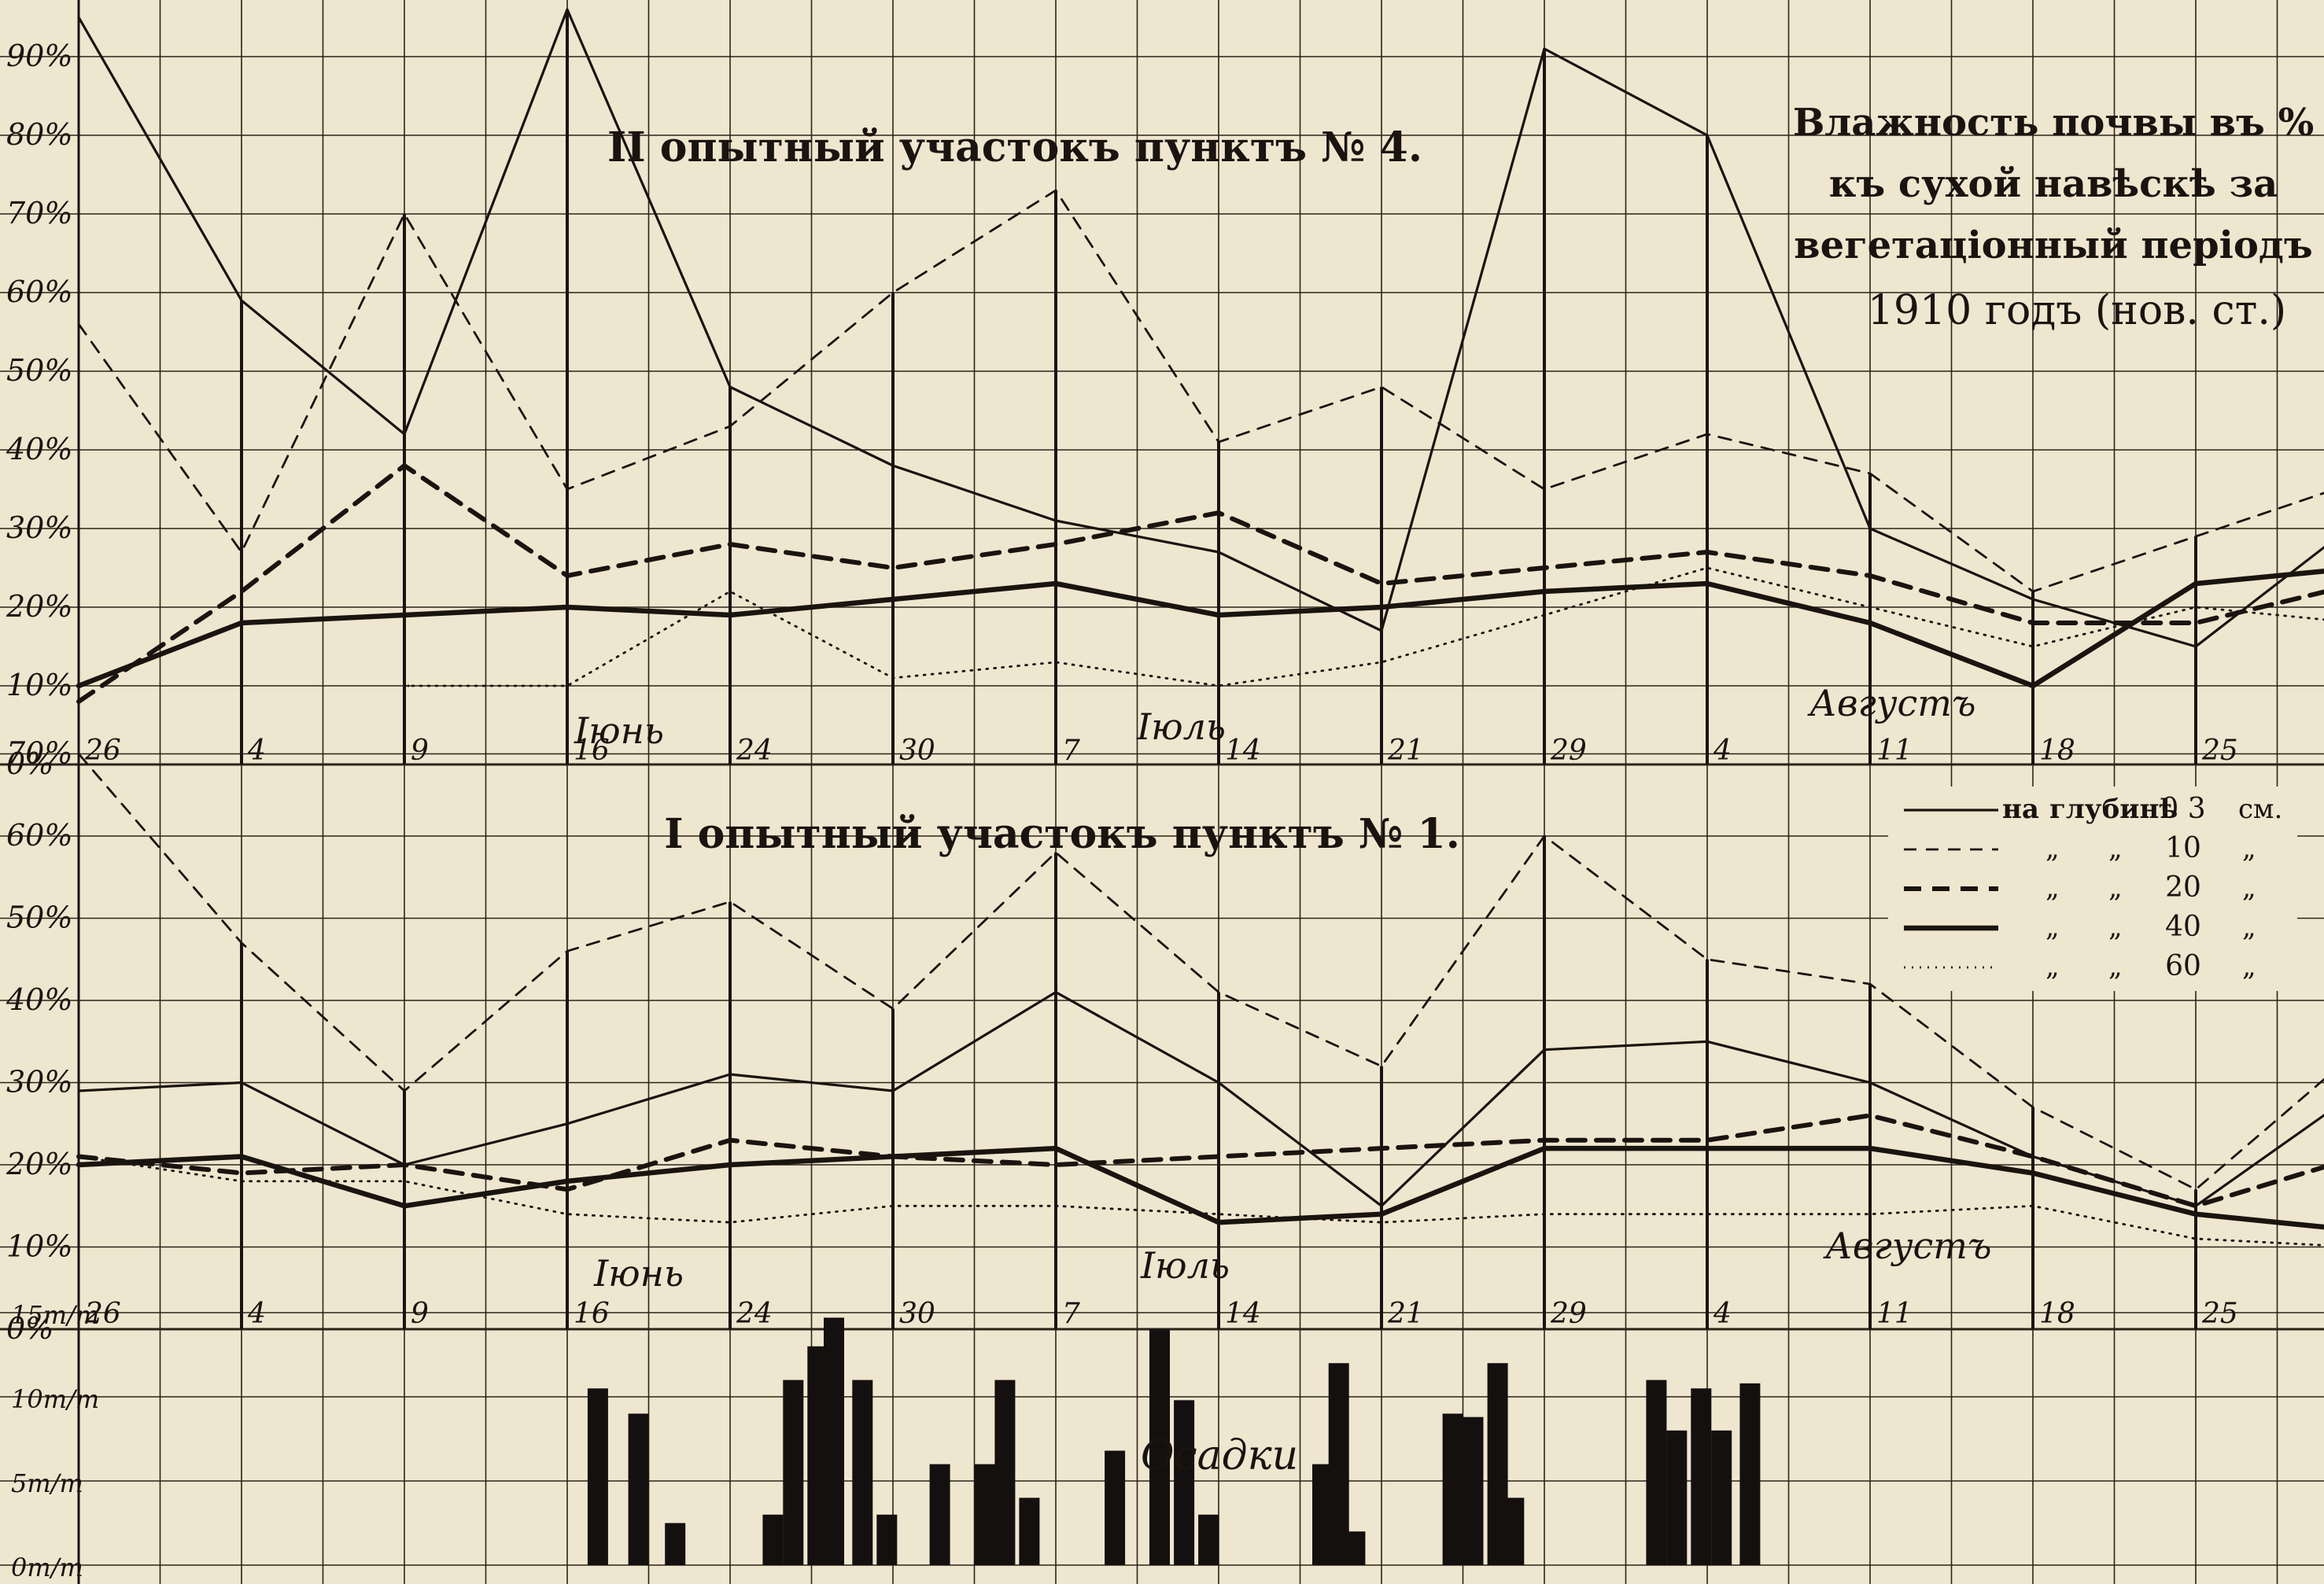 The width and height of the screenshot is (2324, 1584). I want to click on bottom-y-tick-label: 70%, so click(39, 753).